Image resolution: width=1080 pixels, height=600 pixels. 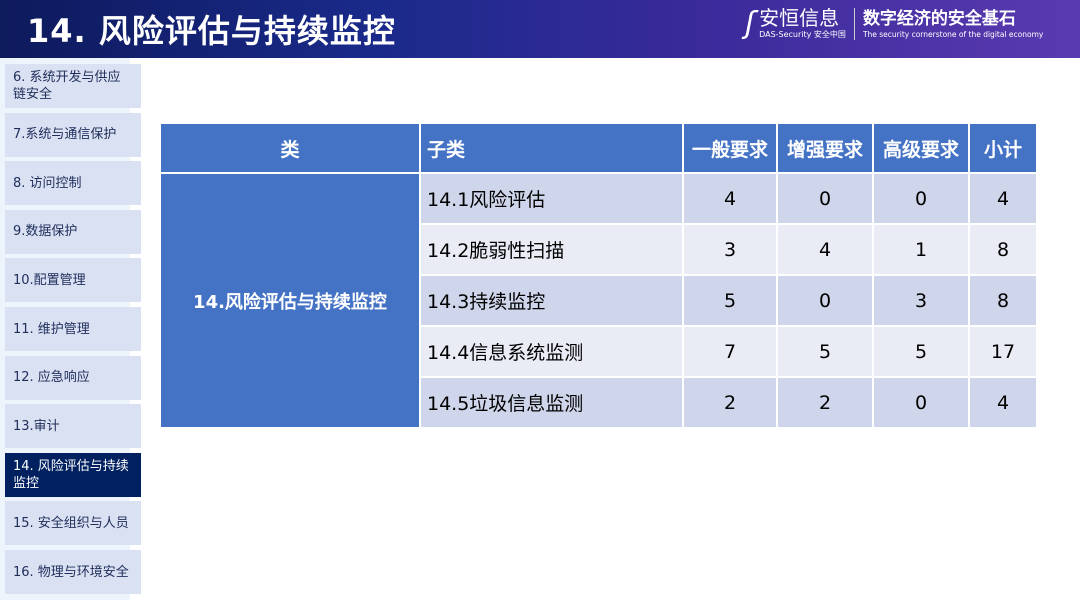 I want to click on sidebar-item: 10.配置管理, so click(x=73, y=280).